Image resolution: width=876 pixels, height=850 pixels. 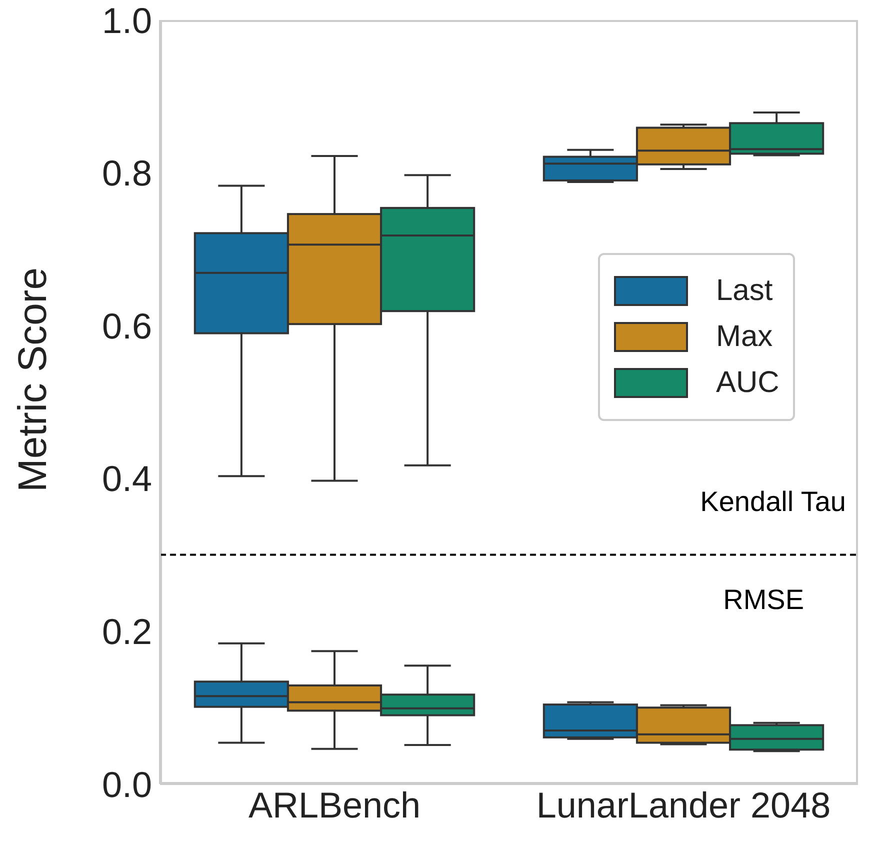 What do you see at coordinates (127, 479) in the screenshot?
I see `y-tick-label: 0.4` at bounding box center [127, 479].